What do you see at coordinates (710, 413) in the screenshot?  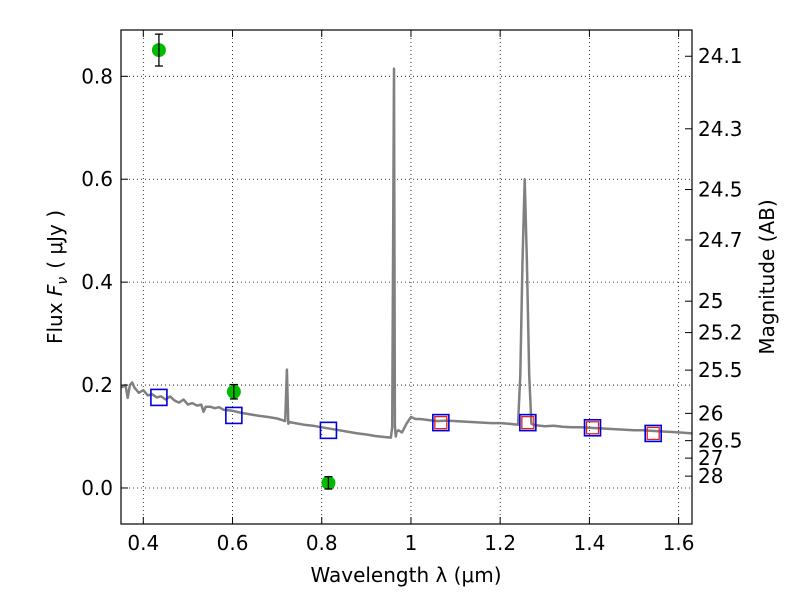 I see `y2-tick-label: 26` at bounding box center [710, 413].